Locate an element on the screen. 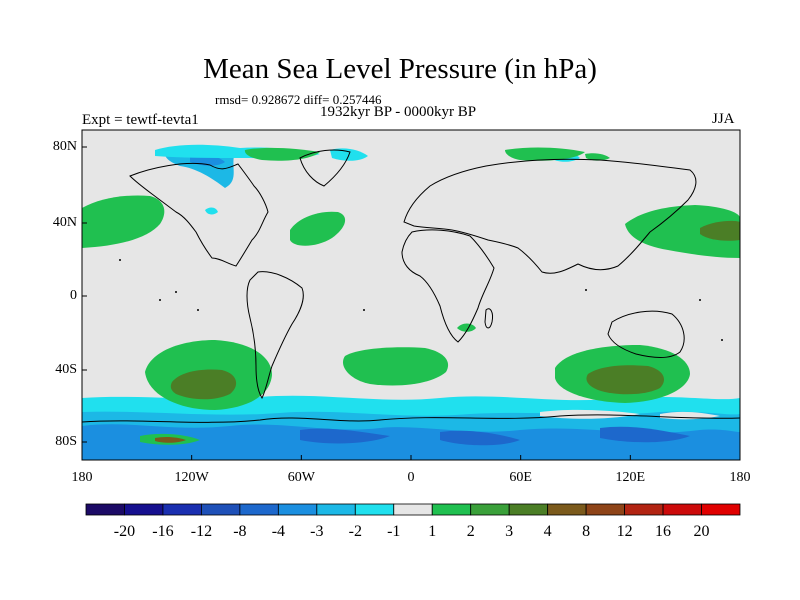  colorbar-boxes is located at coordinates (413, 509).